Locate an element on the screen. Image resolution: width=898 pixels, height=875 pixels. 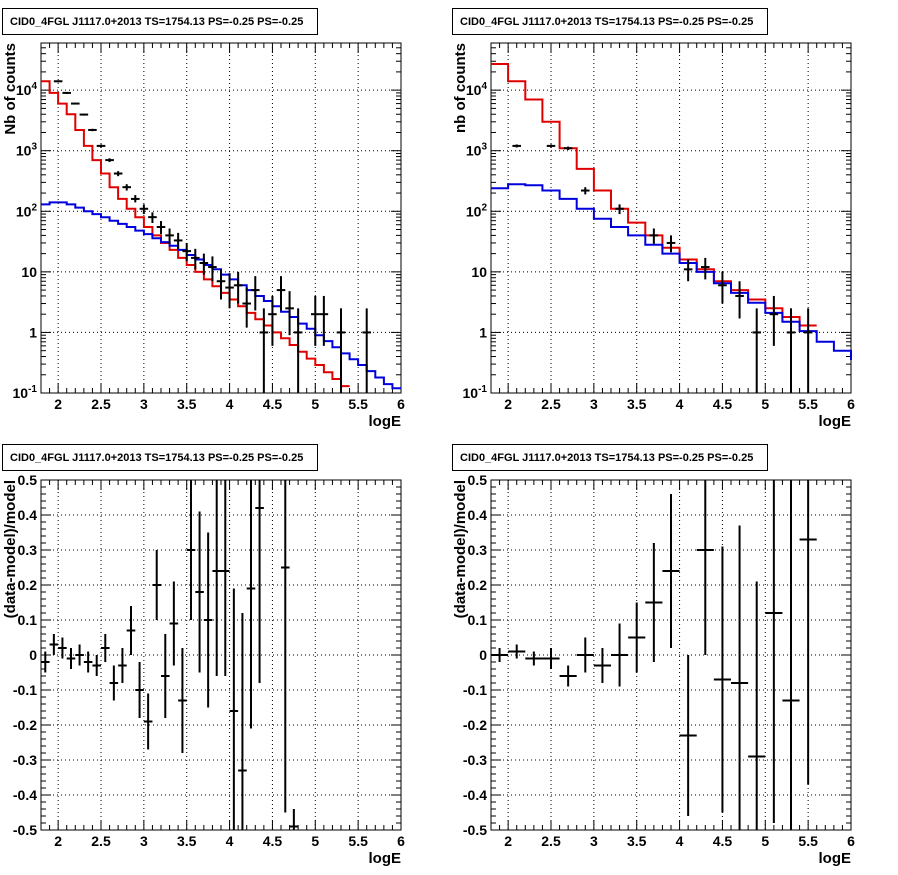
x-tick-label: 4 is located at coordinates (230, 841).